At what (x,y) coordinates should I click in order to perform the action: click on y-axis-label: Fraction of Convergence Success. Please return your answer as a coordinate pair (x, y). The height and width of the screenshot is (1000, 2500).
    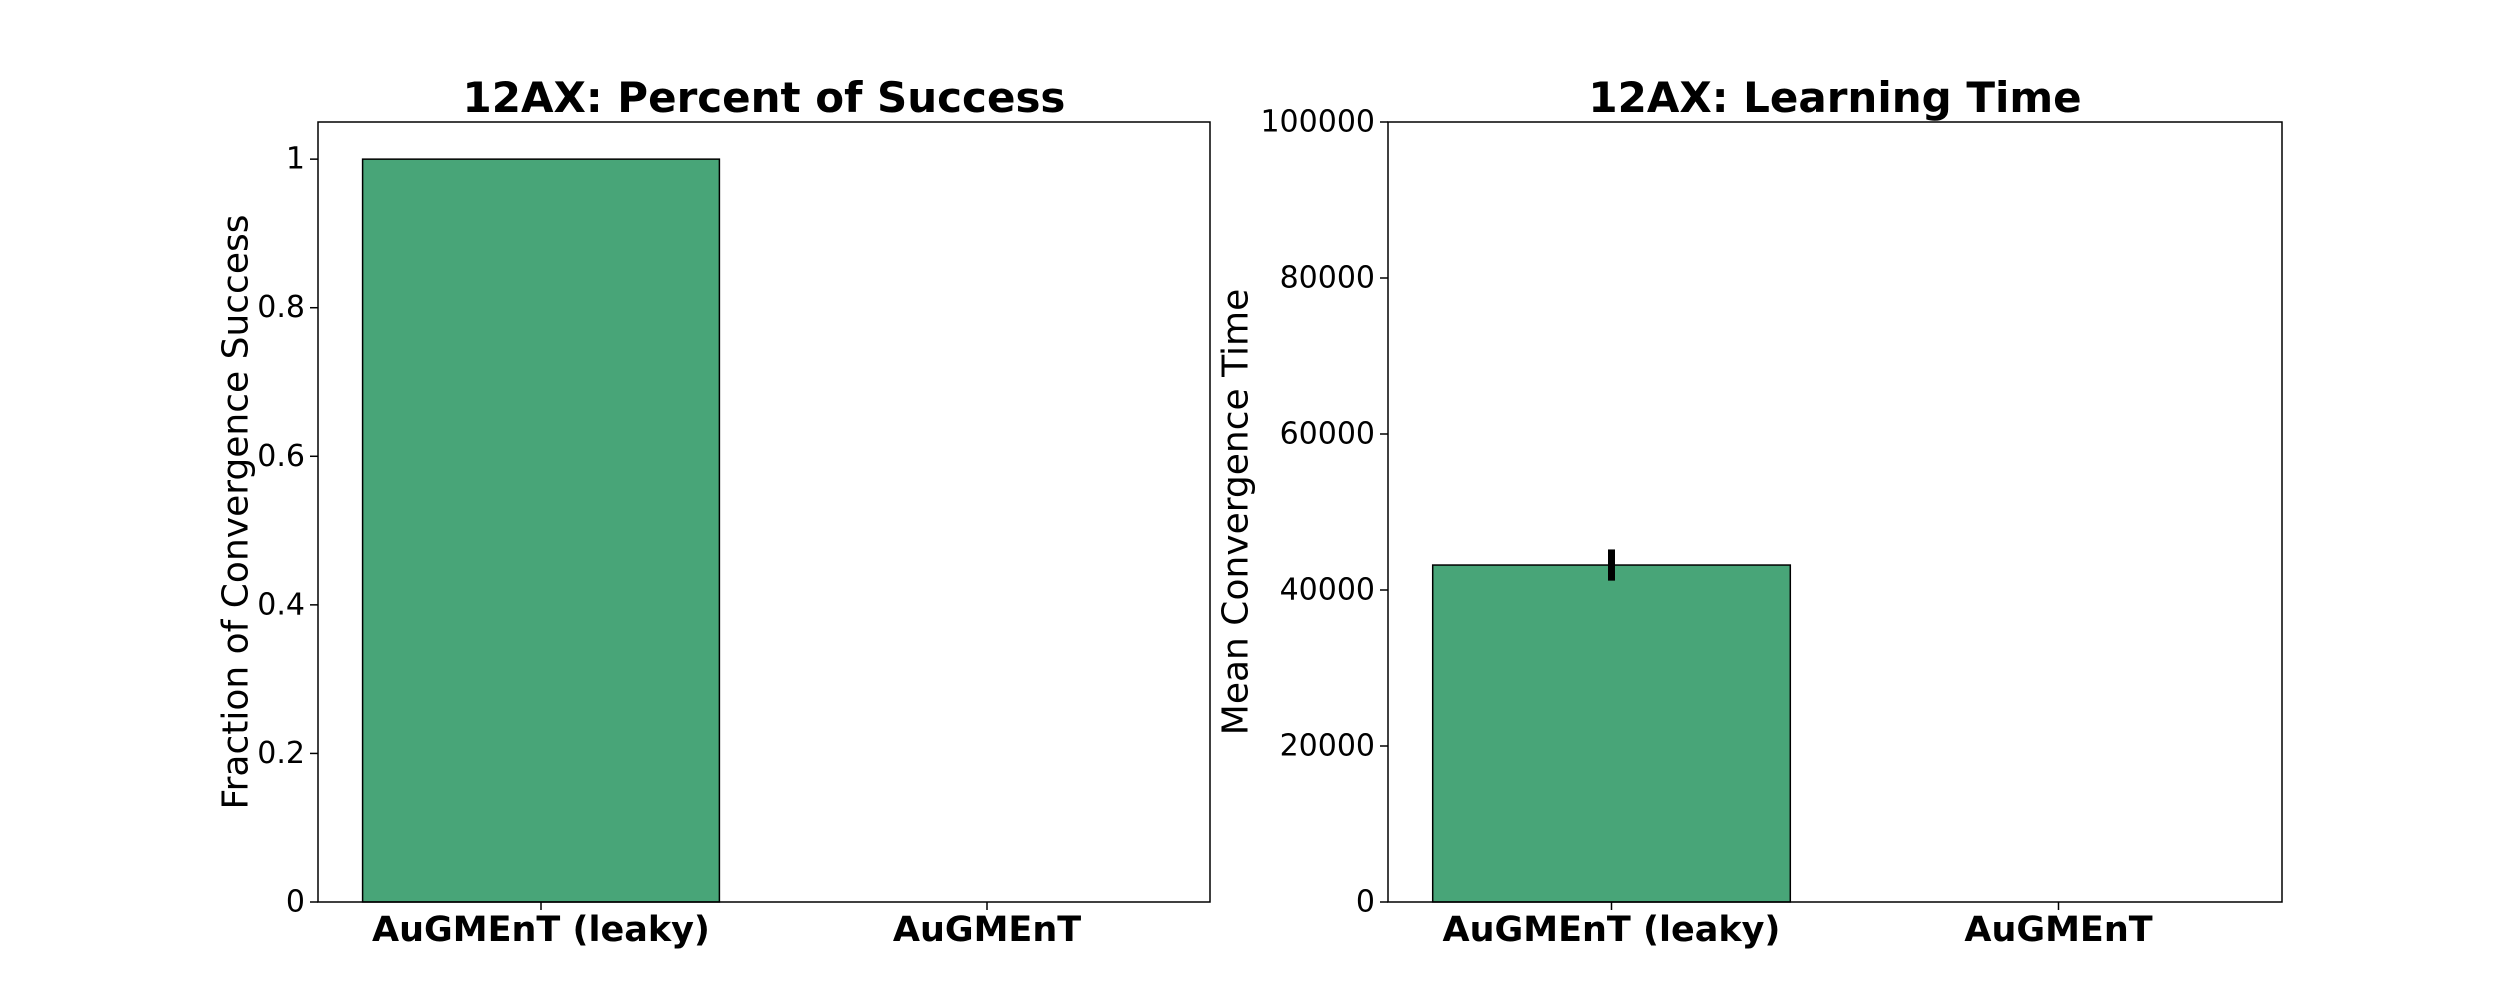
    Looking at the image, I should click on (236, 511).